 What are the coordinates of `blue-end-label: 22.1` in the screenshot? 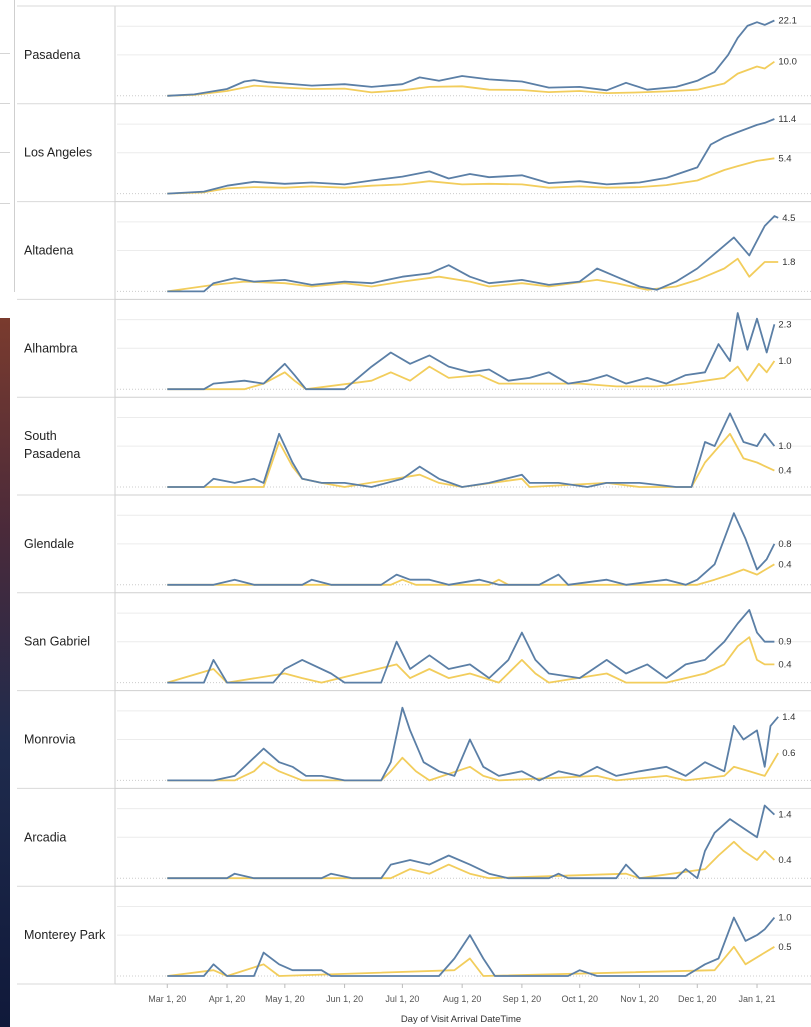 It's located at (787, 20).